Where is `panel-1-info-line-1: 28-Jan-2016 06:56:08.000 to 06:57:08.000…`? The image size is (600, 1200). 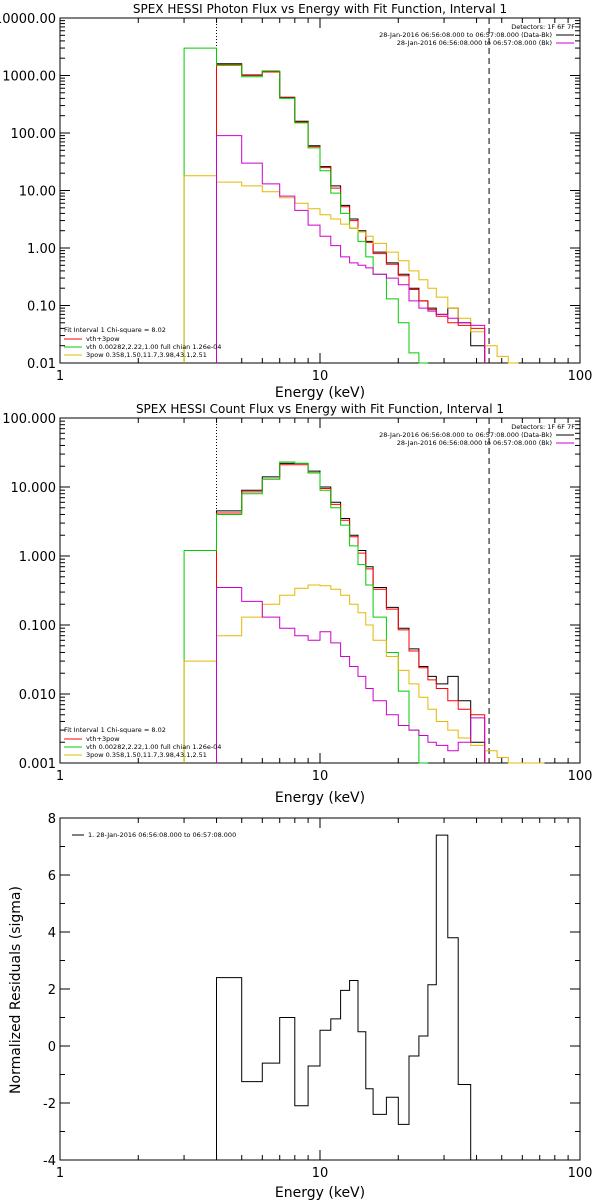 panel-1-info-line-1: 28-Jan-2016 06:56:08.000 to 06:57:08.000… is located at coordinates (465, 35).